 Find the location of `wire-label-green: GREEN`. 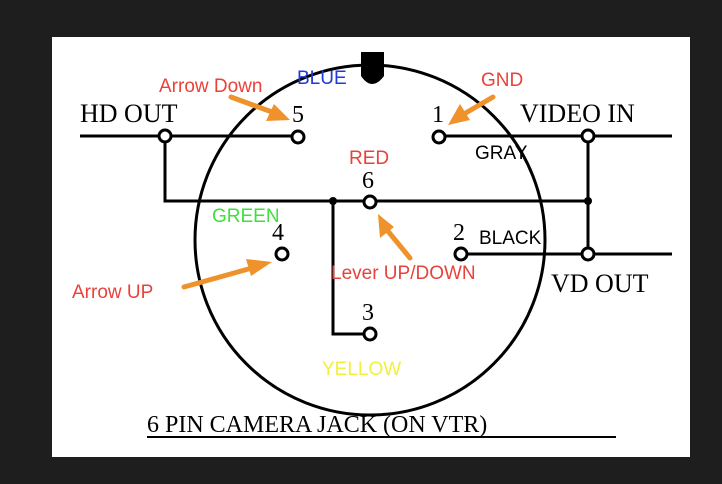

wire-label-green: GREEN is located at coordinates (246, 216).